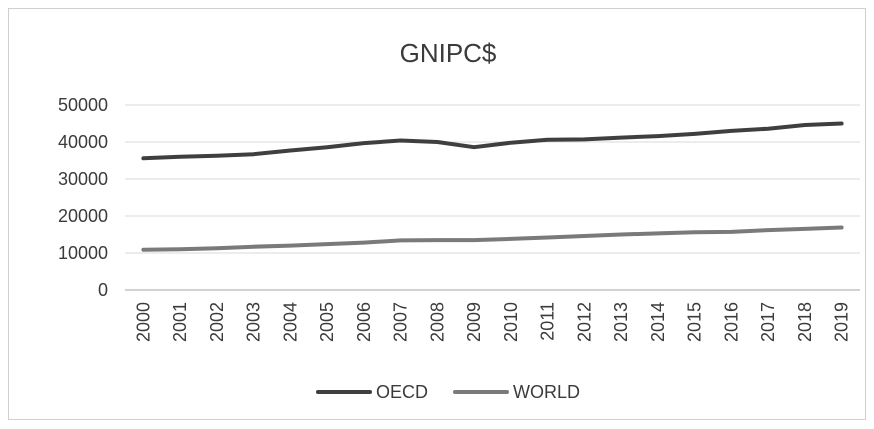 This screenshot has height=429, width=874. What do you see at coordinates (327, 322) in the screenshot?
I see `x-tick-label: 2005` at bounding box center [327, 322].